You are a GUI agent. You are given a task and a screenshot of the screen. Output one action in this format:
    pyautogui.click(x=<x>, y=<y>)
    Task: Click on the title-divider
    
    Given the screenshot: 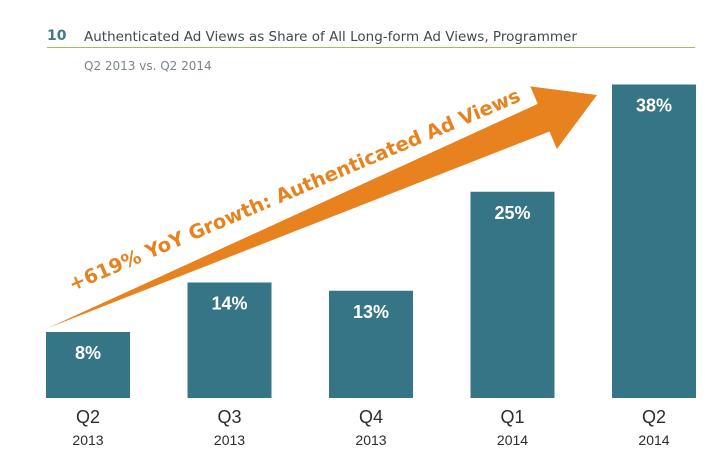 What is the action you would take?
    pyautogui.click(x=371, y=47)
    